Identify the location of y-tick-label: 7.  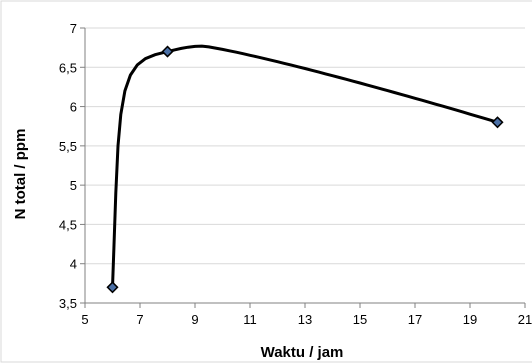
(73, 28).